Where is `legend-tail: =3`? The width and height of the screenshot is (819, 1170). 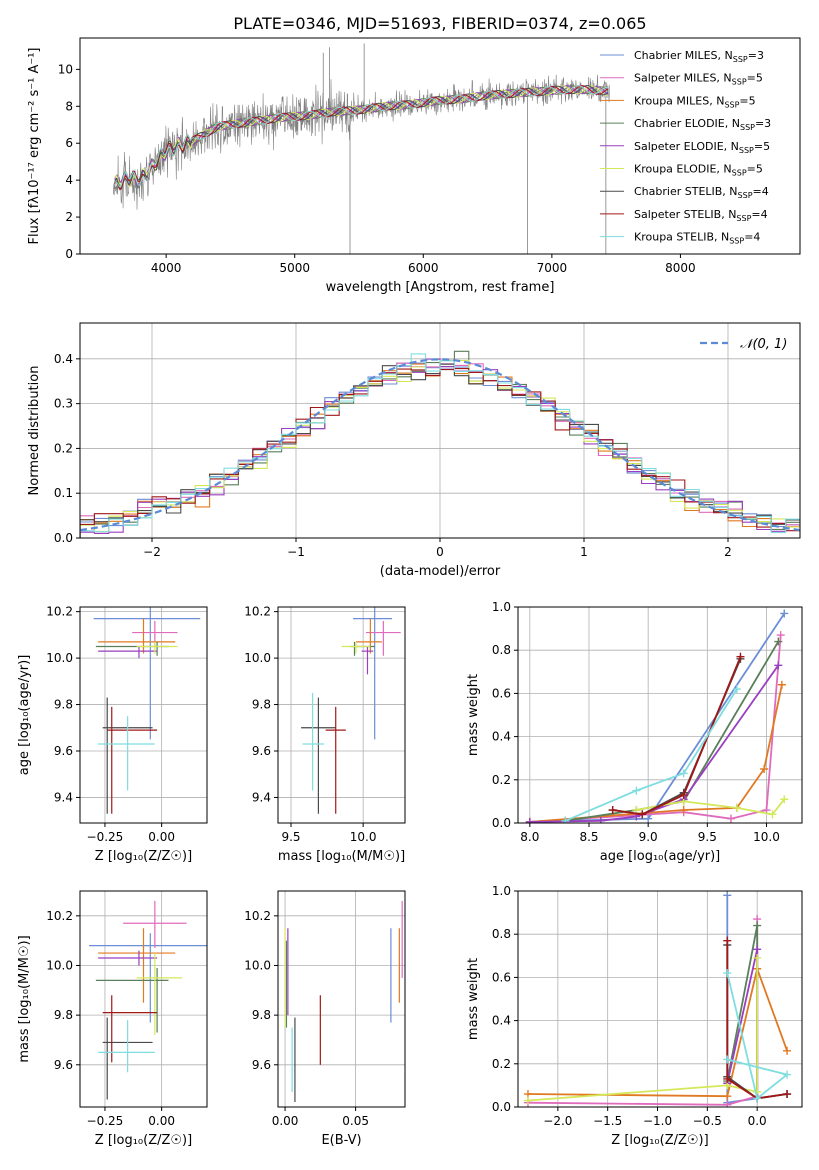
legend-tail: =3 is located at coordinates (756, 55).